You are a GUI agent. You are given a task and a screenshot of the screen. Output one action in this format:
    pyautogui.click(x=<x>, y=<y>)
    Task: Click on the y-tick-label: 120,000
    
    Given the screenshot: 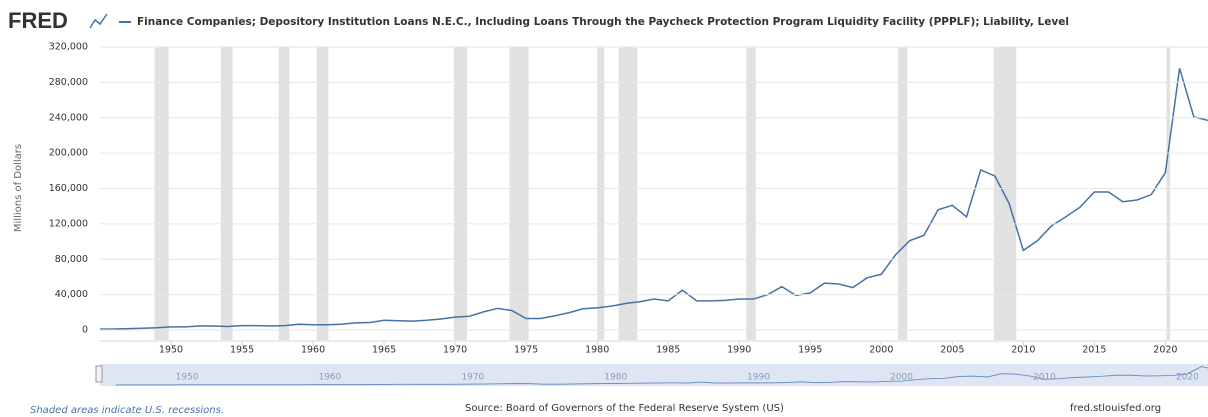 What is the action you would take?
    pyautogui.click(x=68, y=223)
    